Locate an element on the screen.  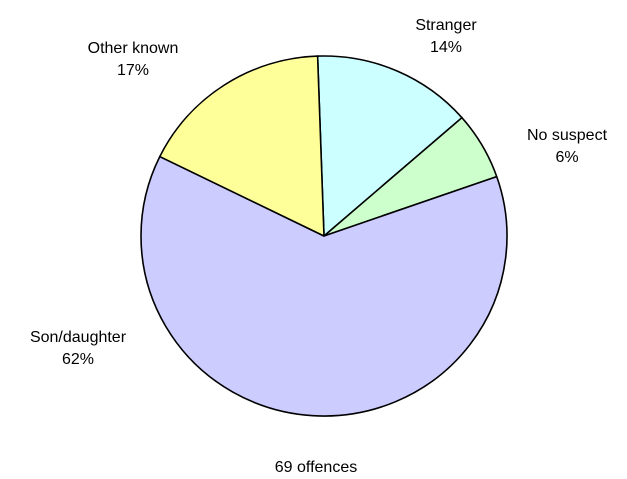
slice-name-son-daughter: Son/daughter is located at coordinates (78, 337).